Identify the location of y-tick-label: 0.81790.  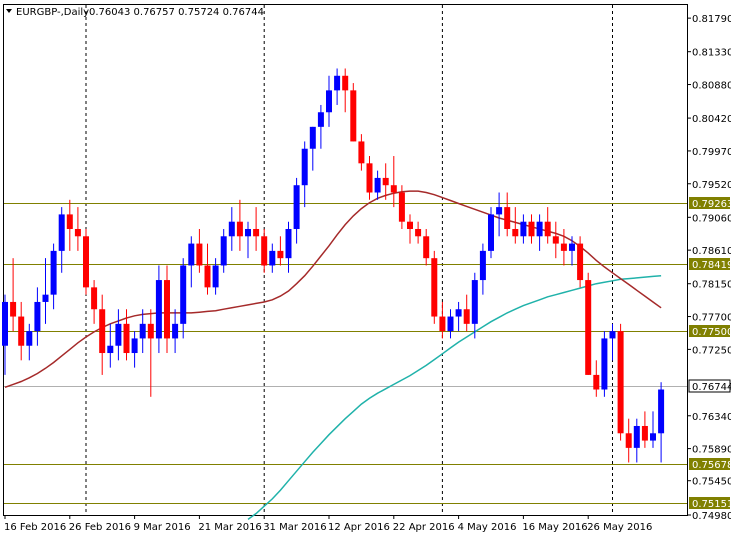
(711, 19).